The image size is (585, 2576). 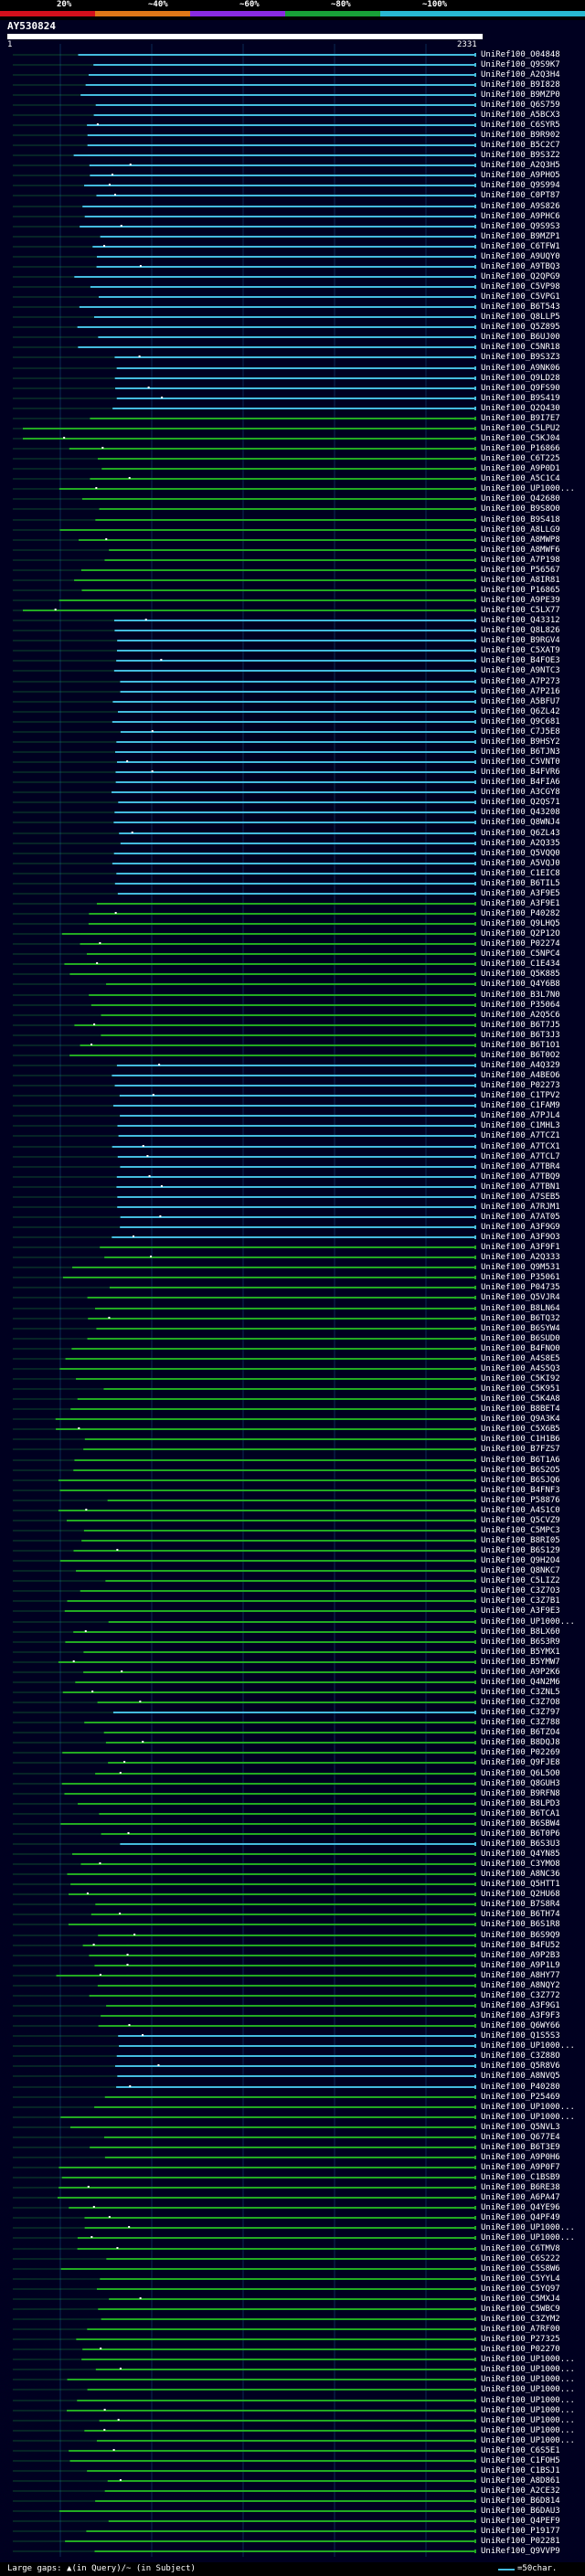 I want to click on hit-label: UniRef100_A9PHC6, so click(x=520, y=216).